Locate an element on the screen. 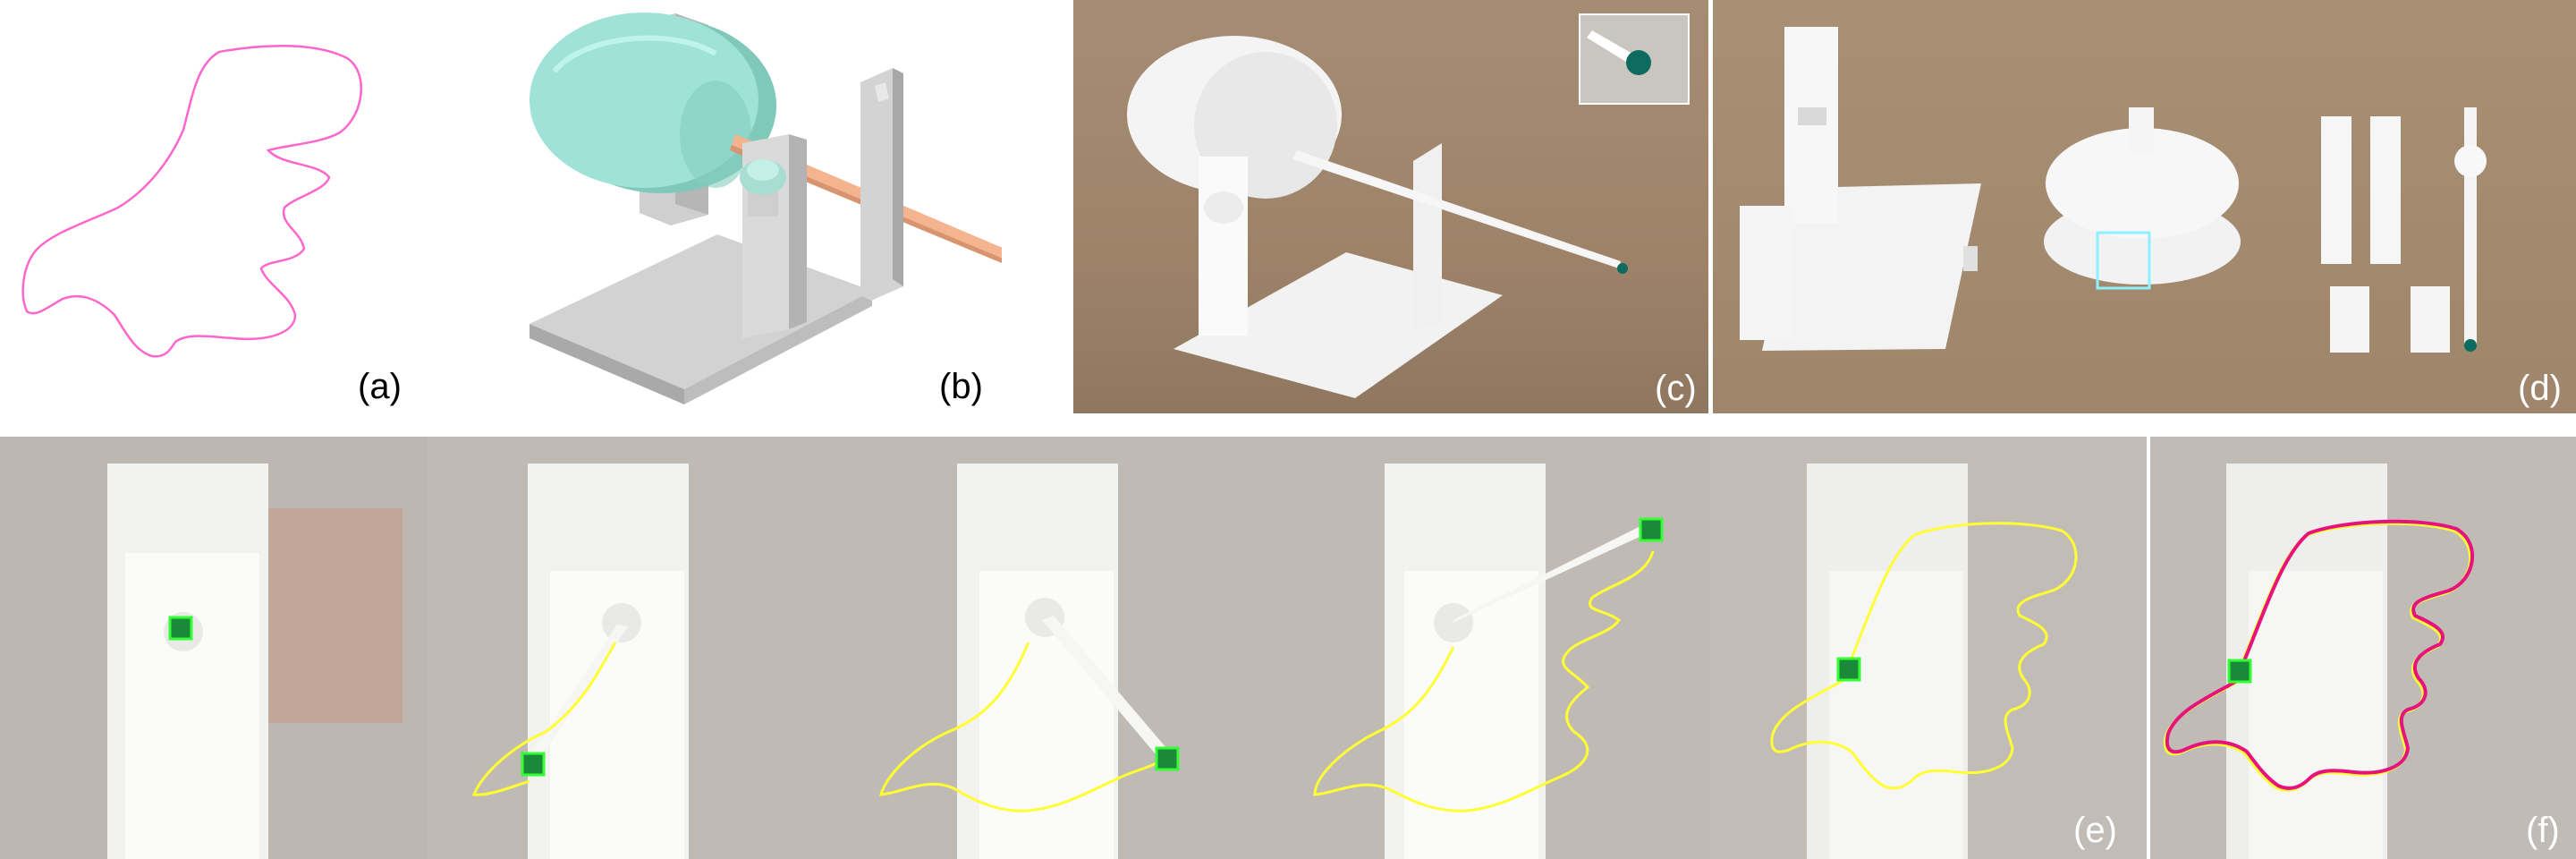  label-e: (e) is located at coordinates (2095, 830).